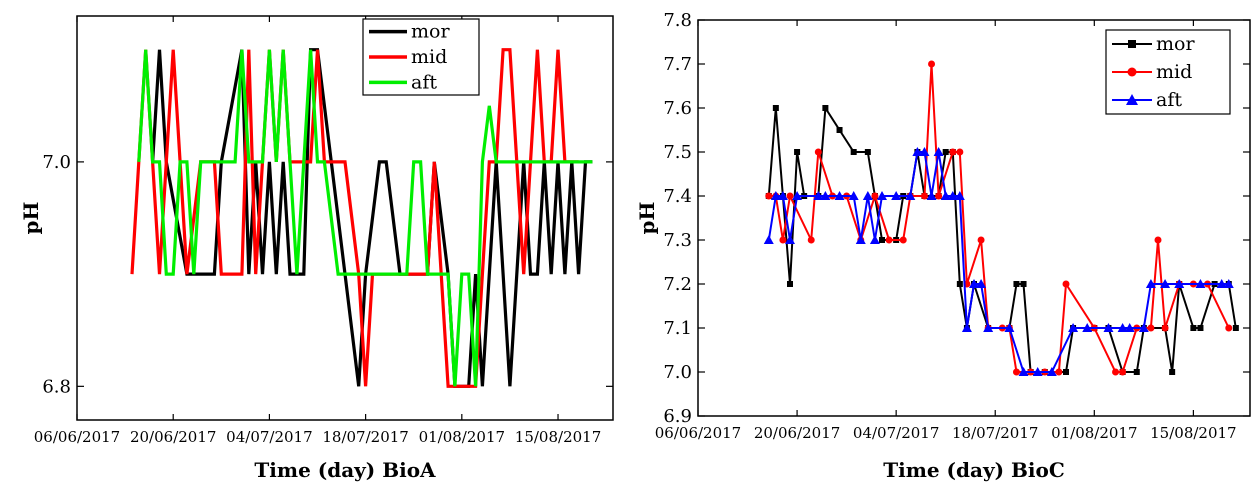 This screenshot has height=484, width=1258. What do you see at coordinates (345, 470) in the screenshot?
I see `x-axis-title: Time (day) BioA` at bounding box center [345, 470].